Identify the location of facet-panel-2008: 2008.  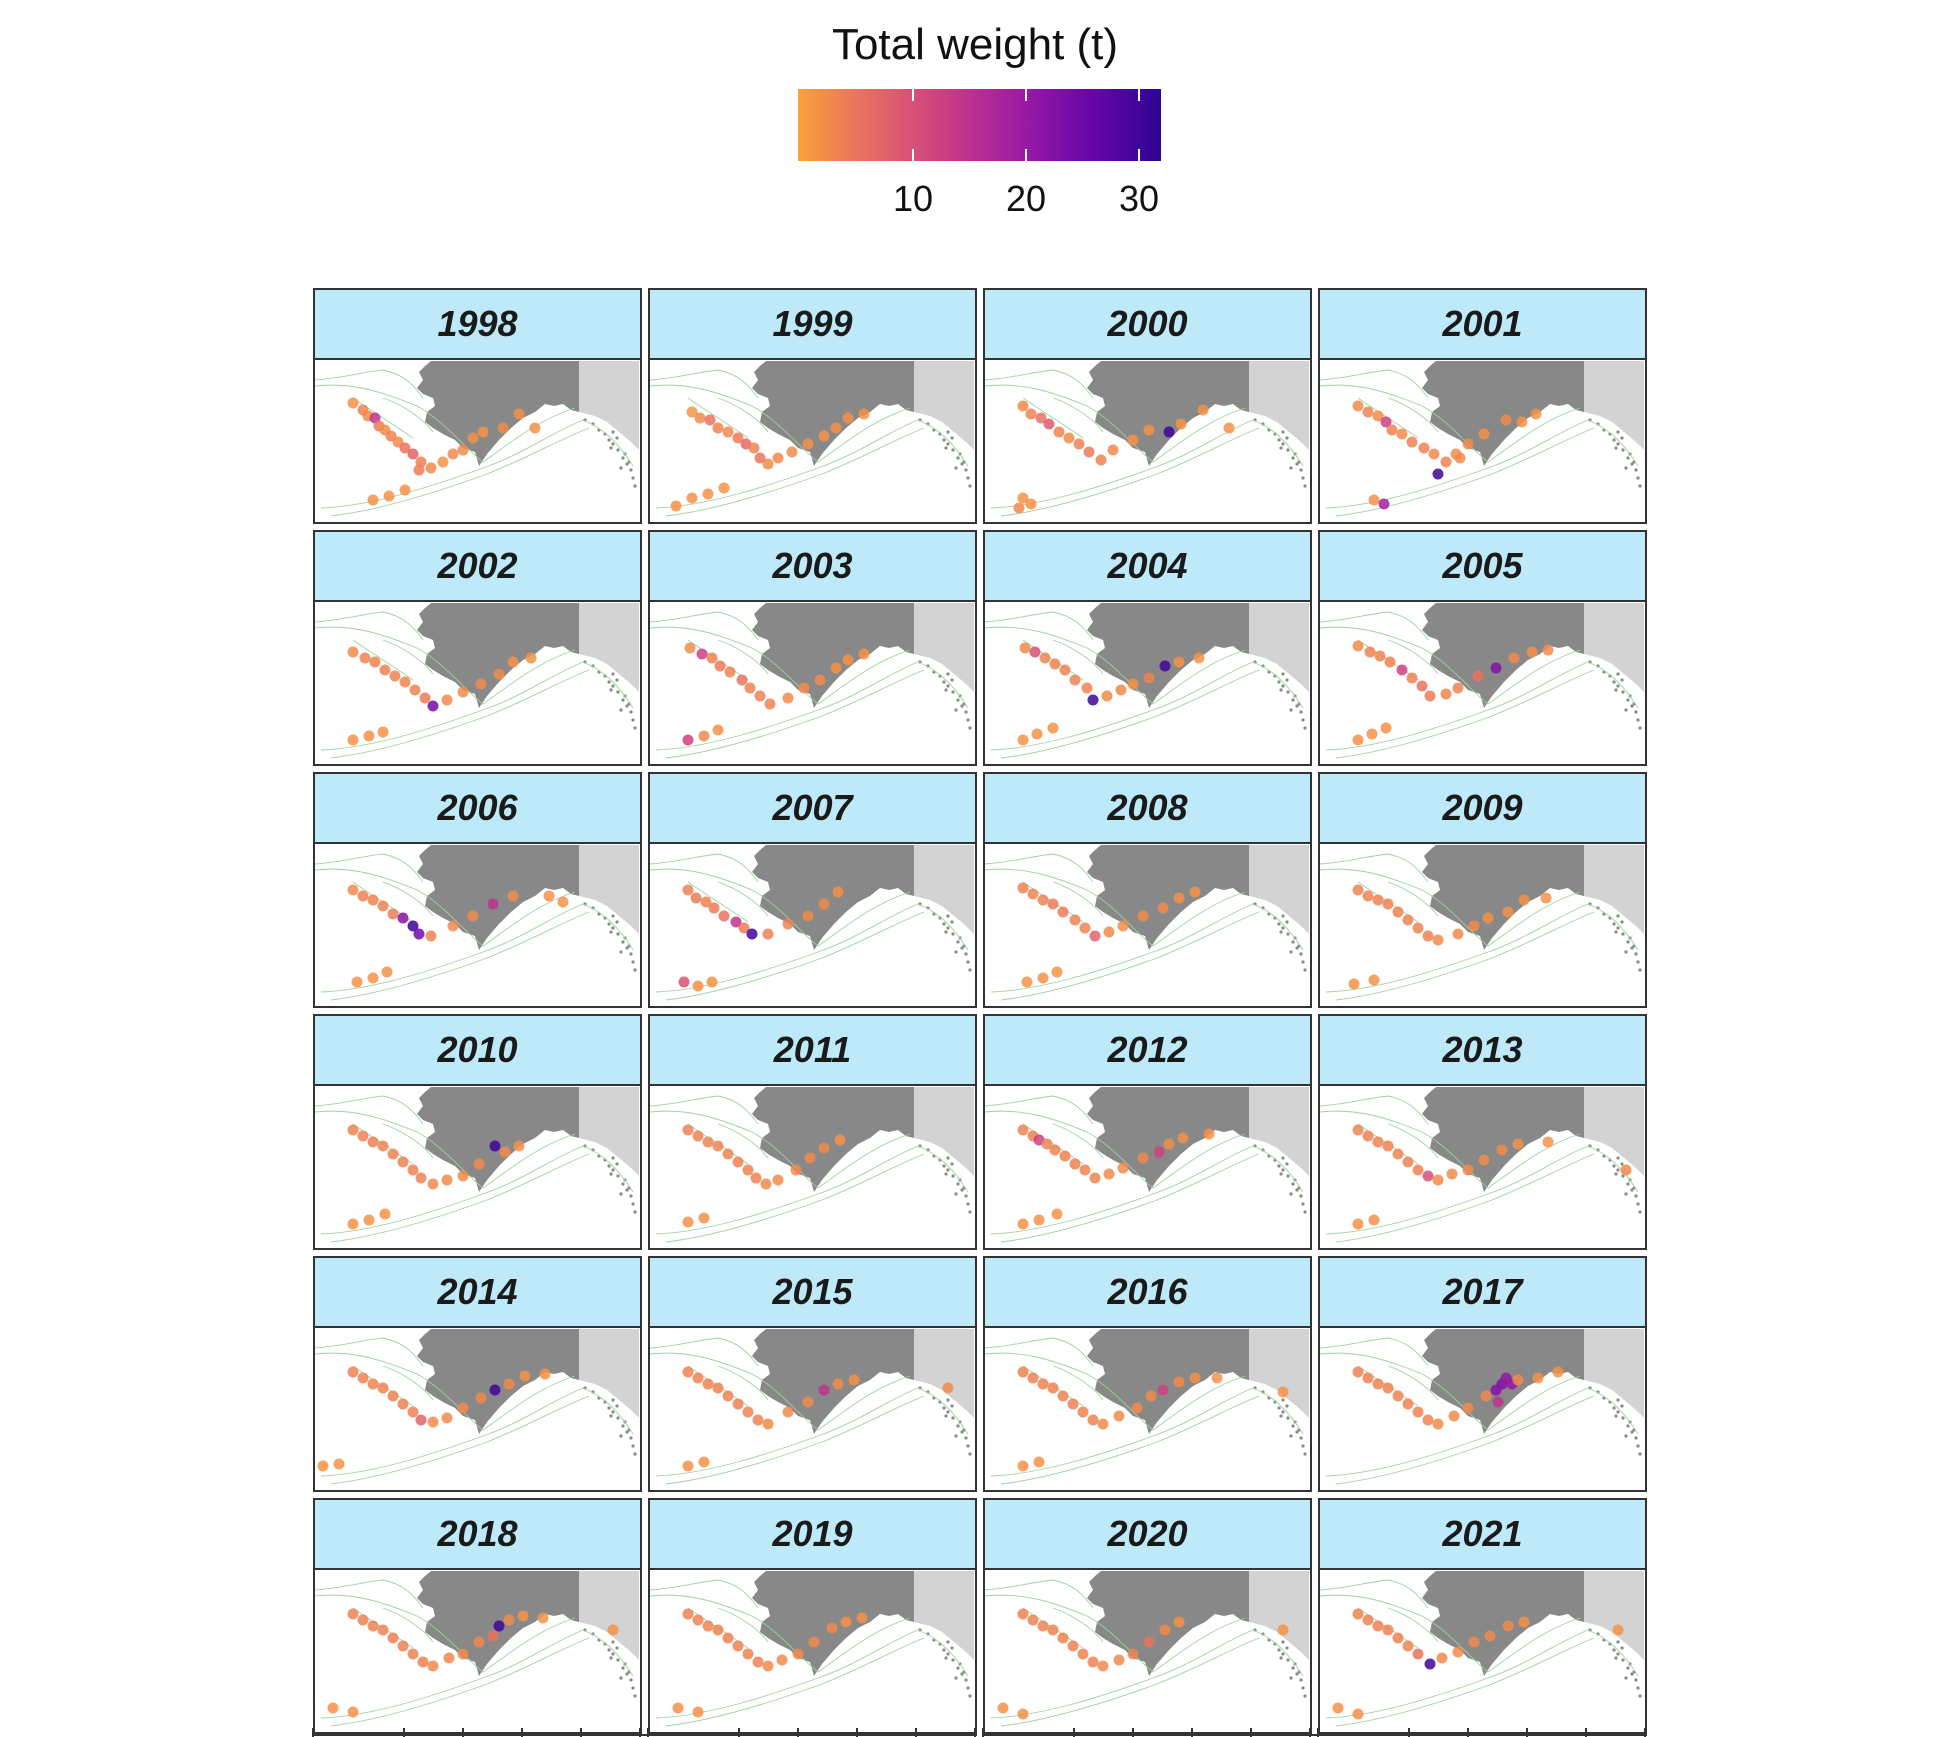
(1147, 890).